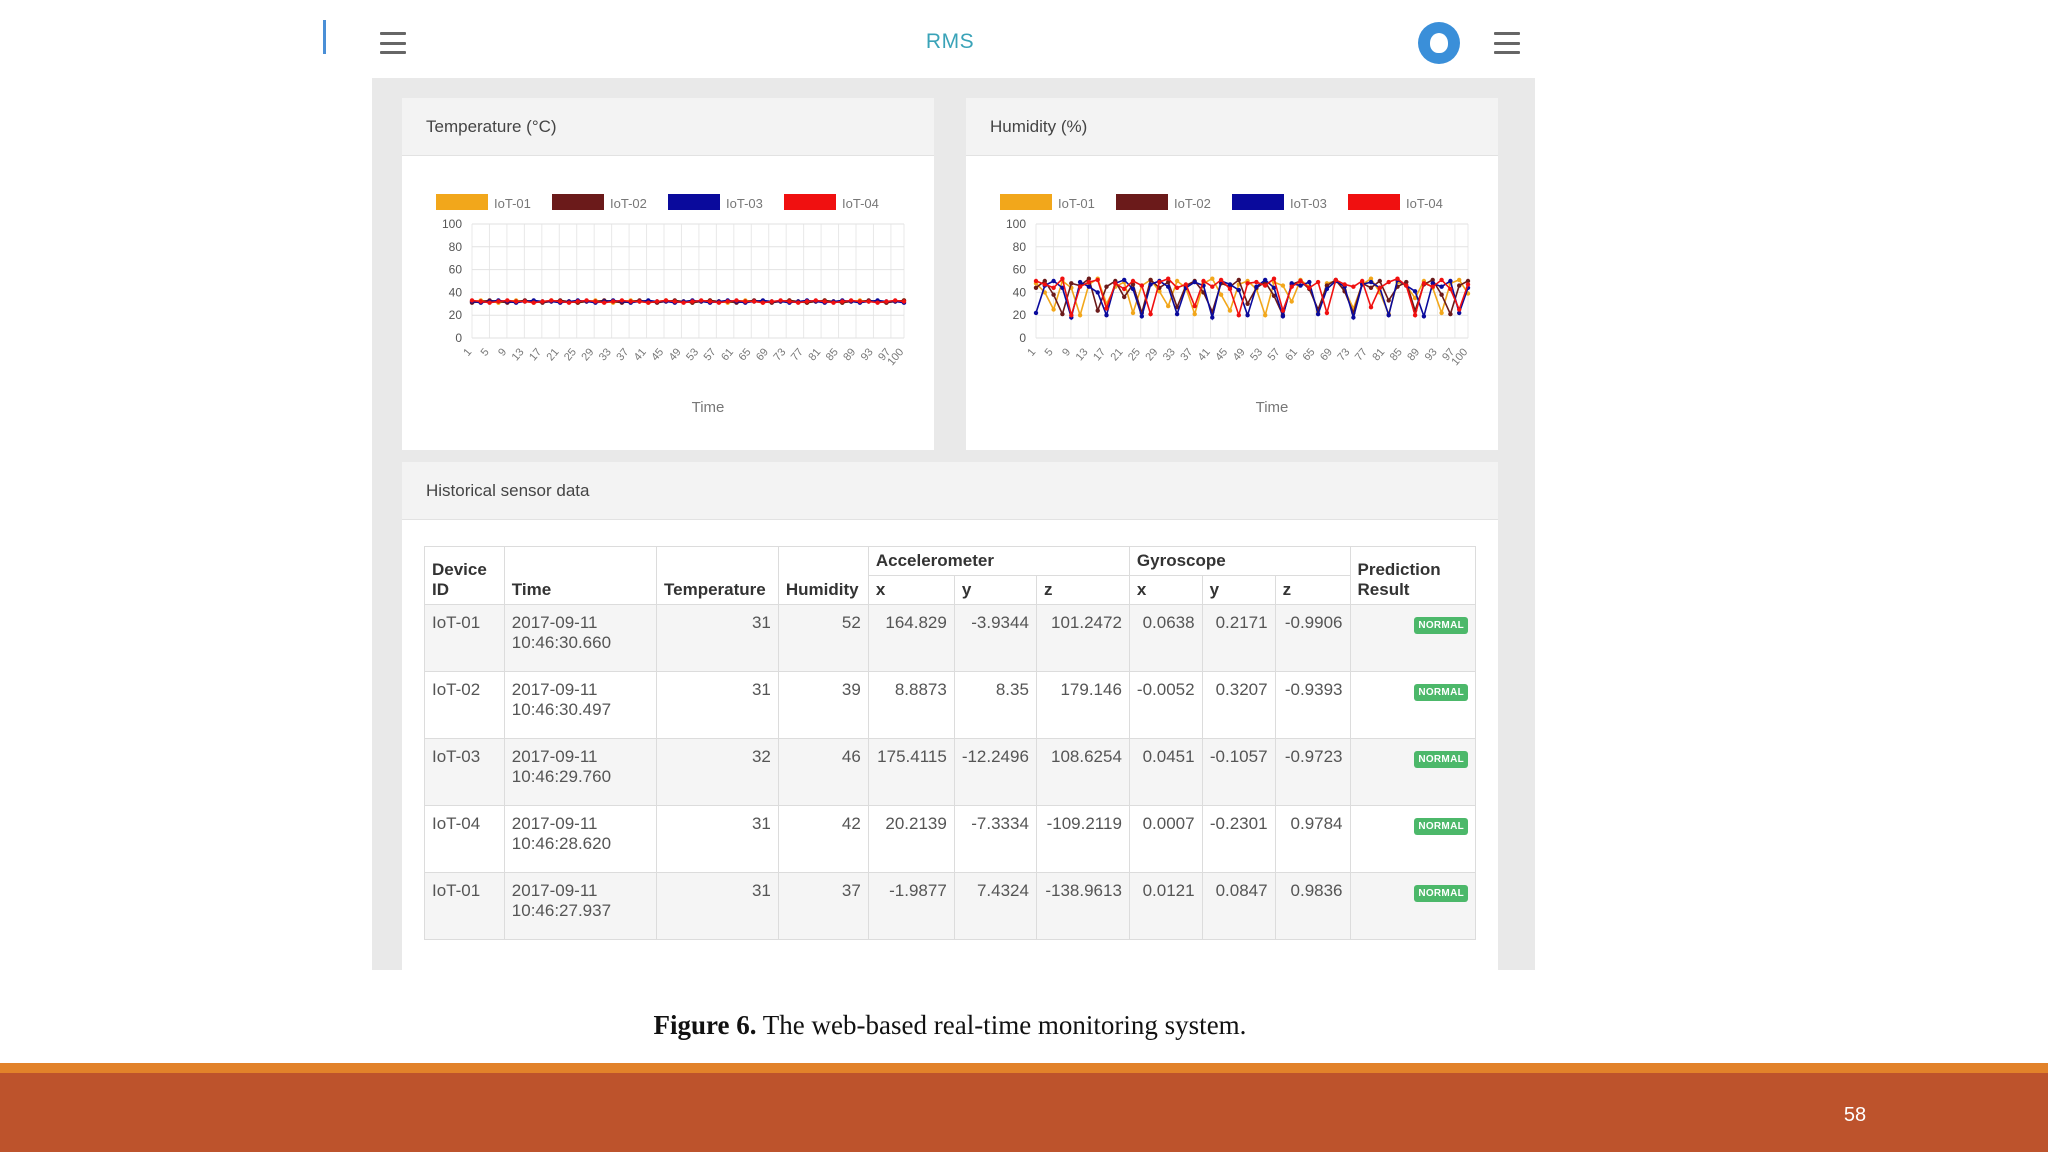 The image size is (2048, 1152). Describe the element at coordinates (911, 772) in the screenshot. I see `cell-accel-x: 175.4115` at that location.